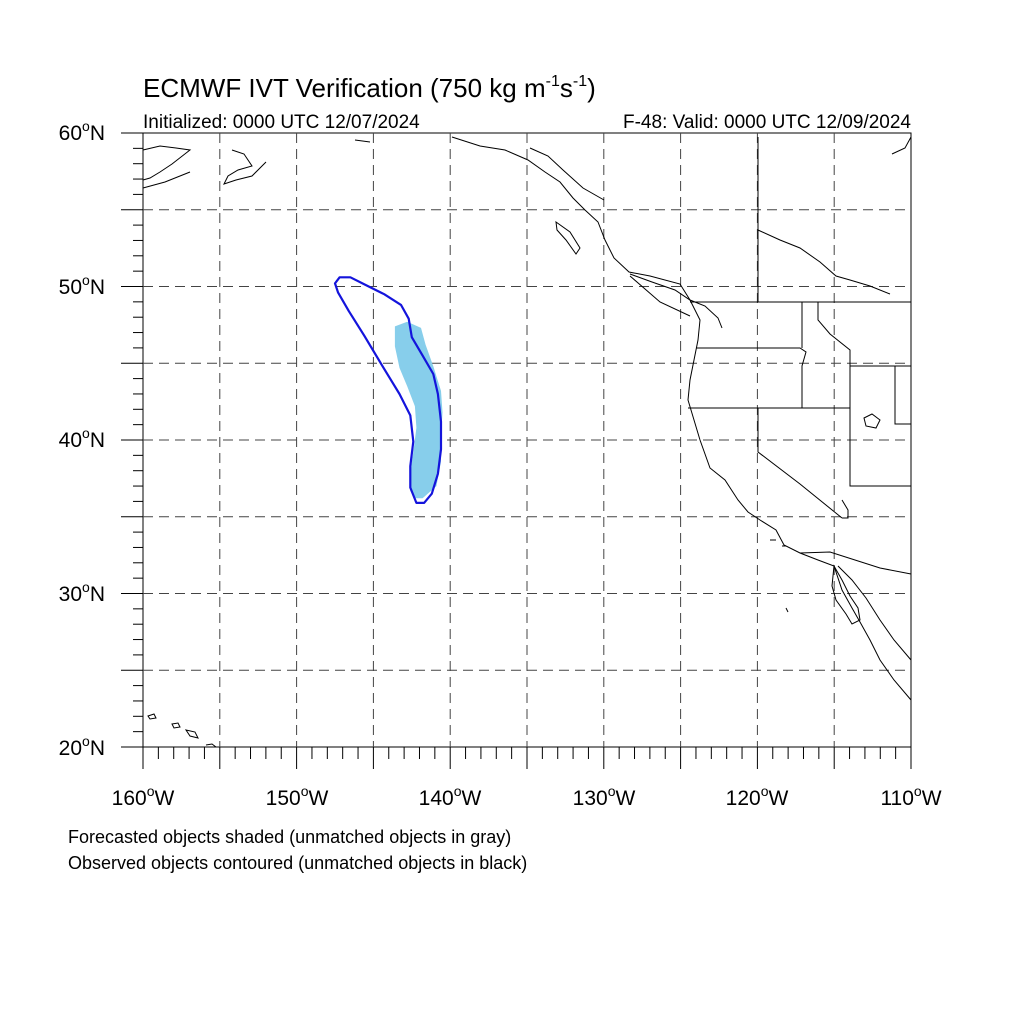  What do you see at coordinates (450, 796) in the screenshot?
I see `lon-label-140: 140oW` at bounding box center [450, 796].